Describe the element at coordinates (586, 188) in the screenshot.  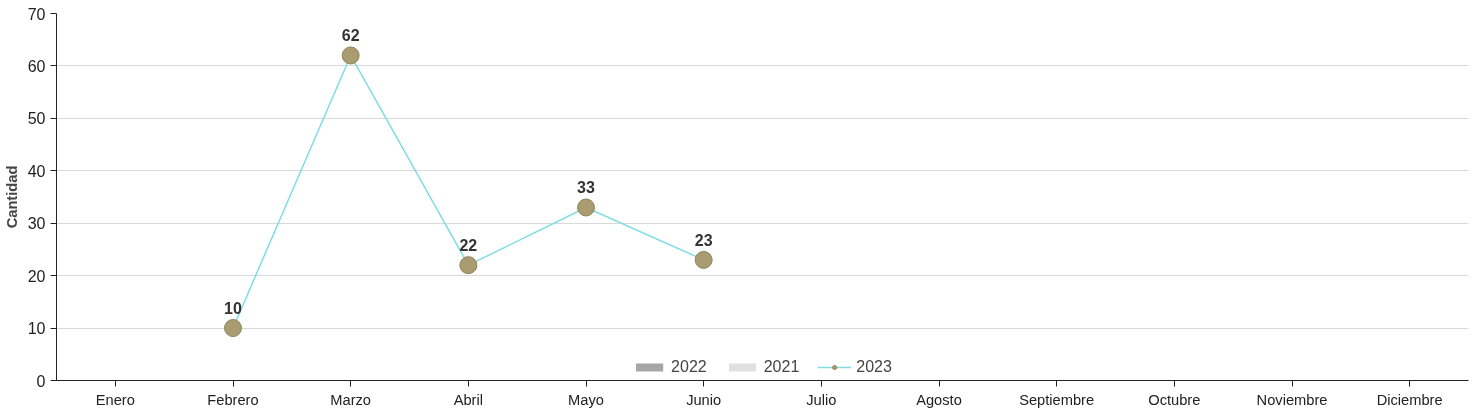
I see `data-label: 33` at that location.